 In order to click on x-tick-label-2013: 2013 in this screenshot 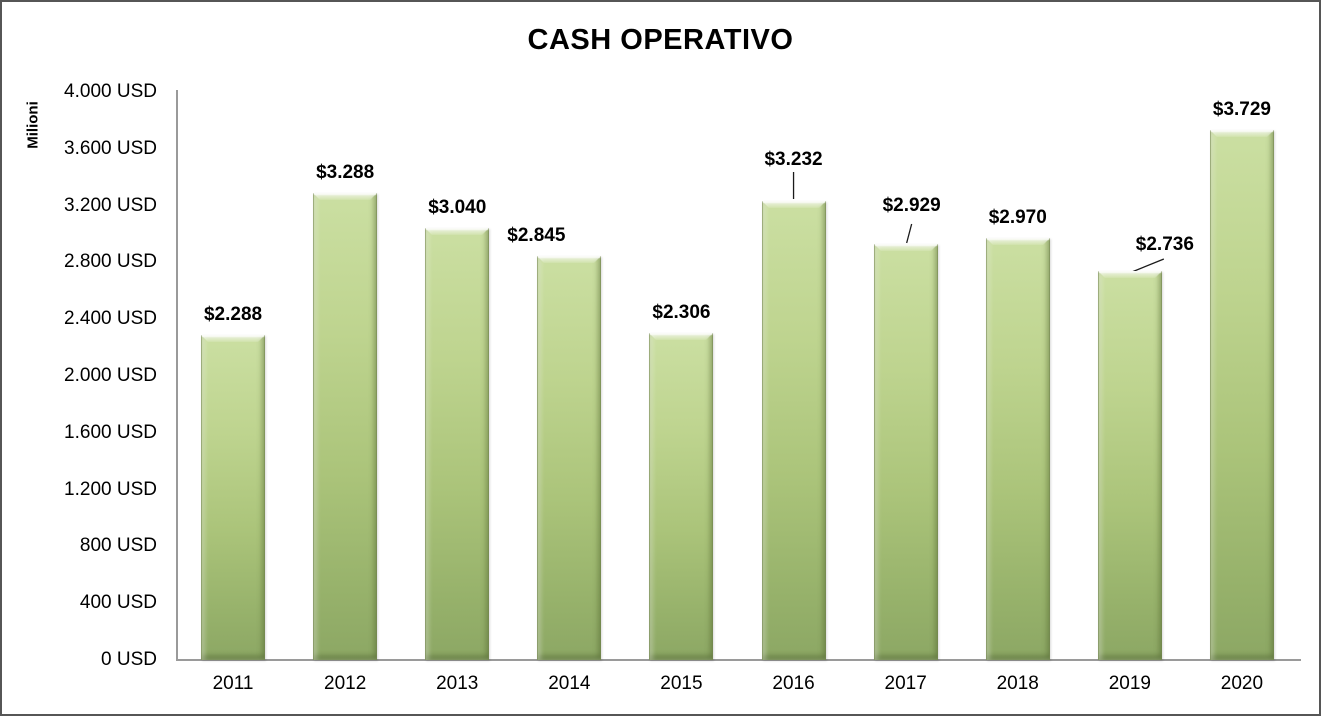, I will do `click(457, 683)`.